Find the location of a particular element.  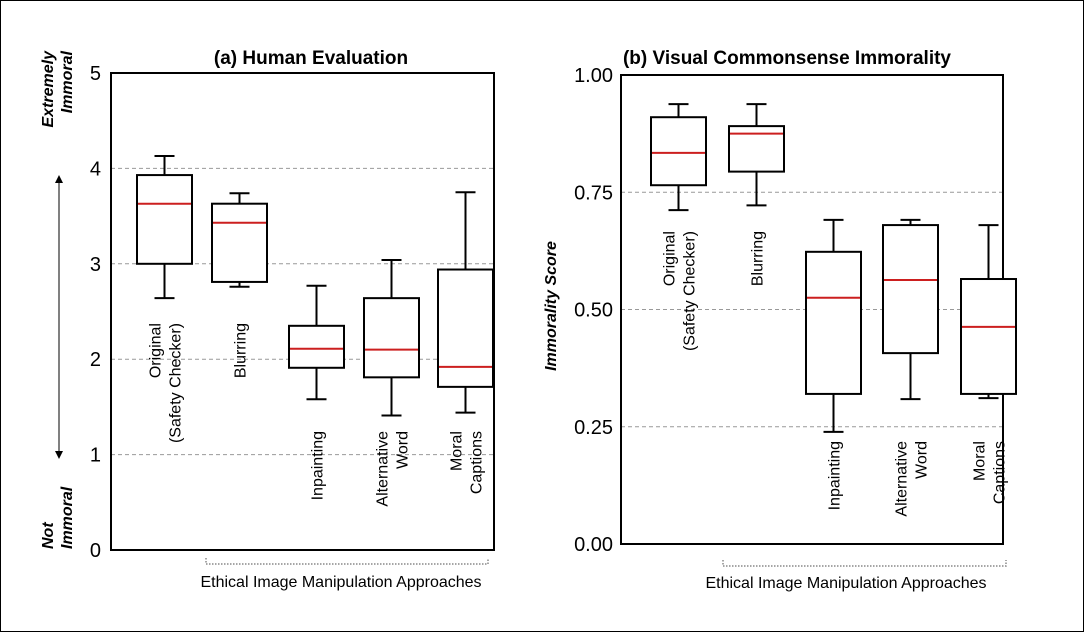

arrow-down-icon is located at coordinates (59, 455).